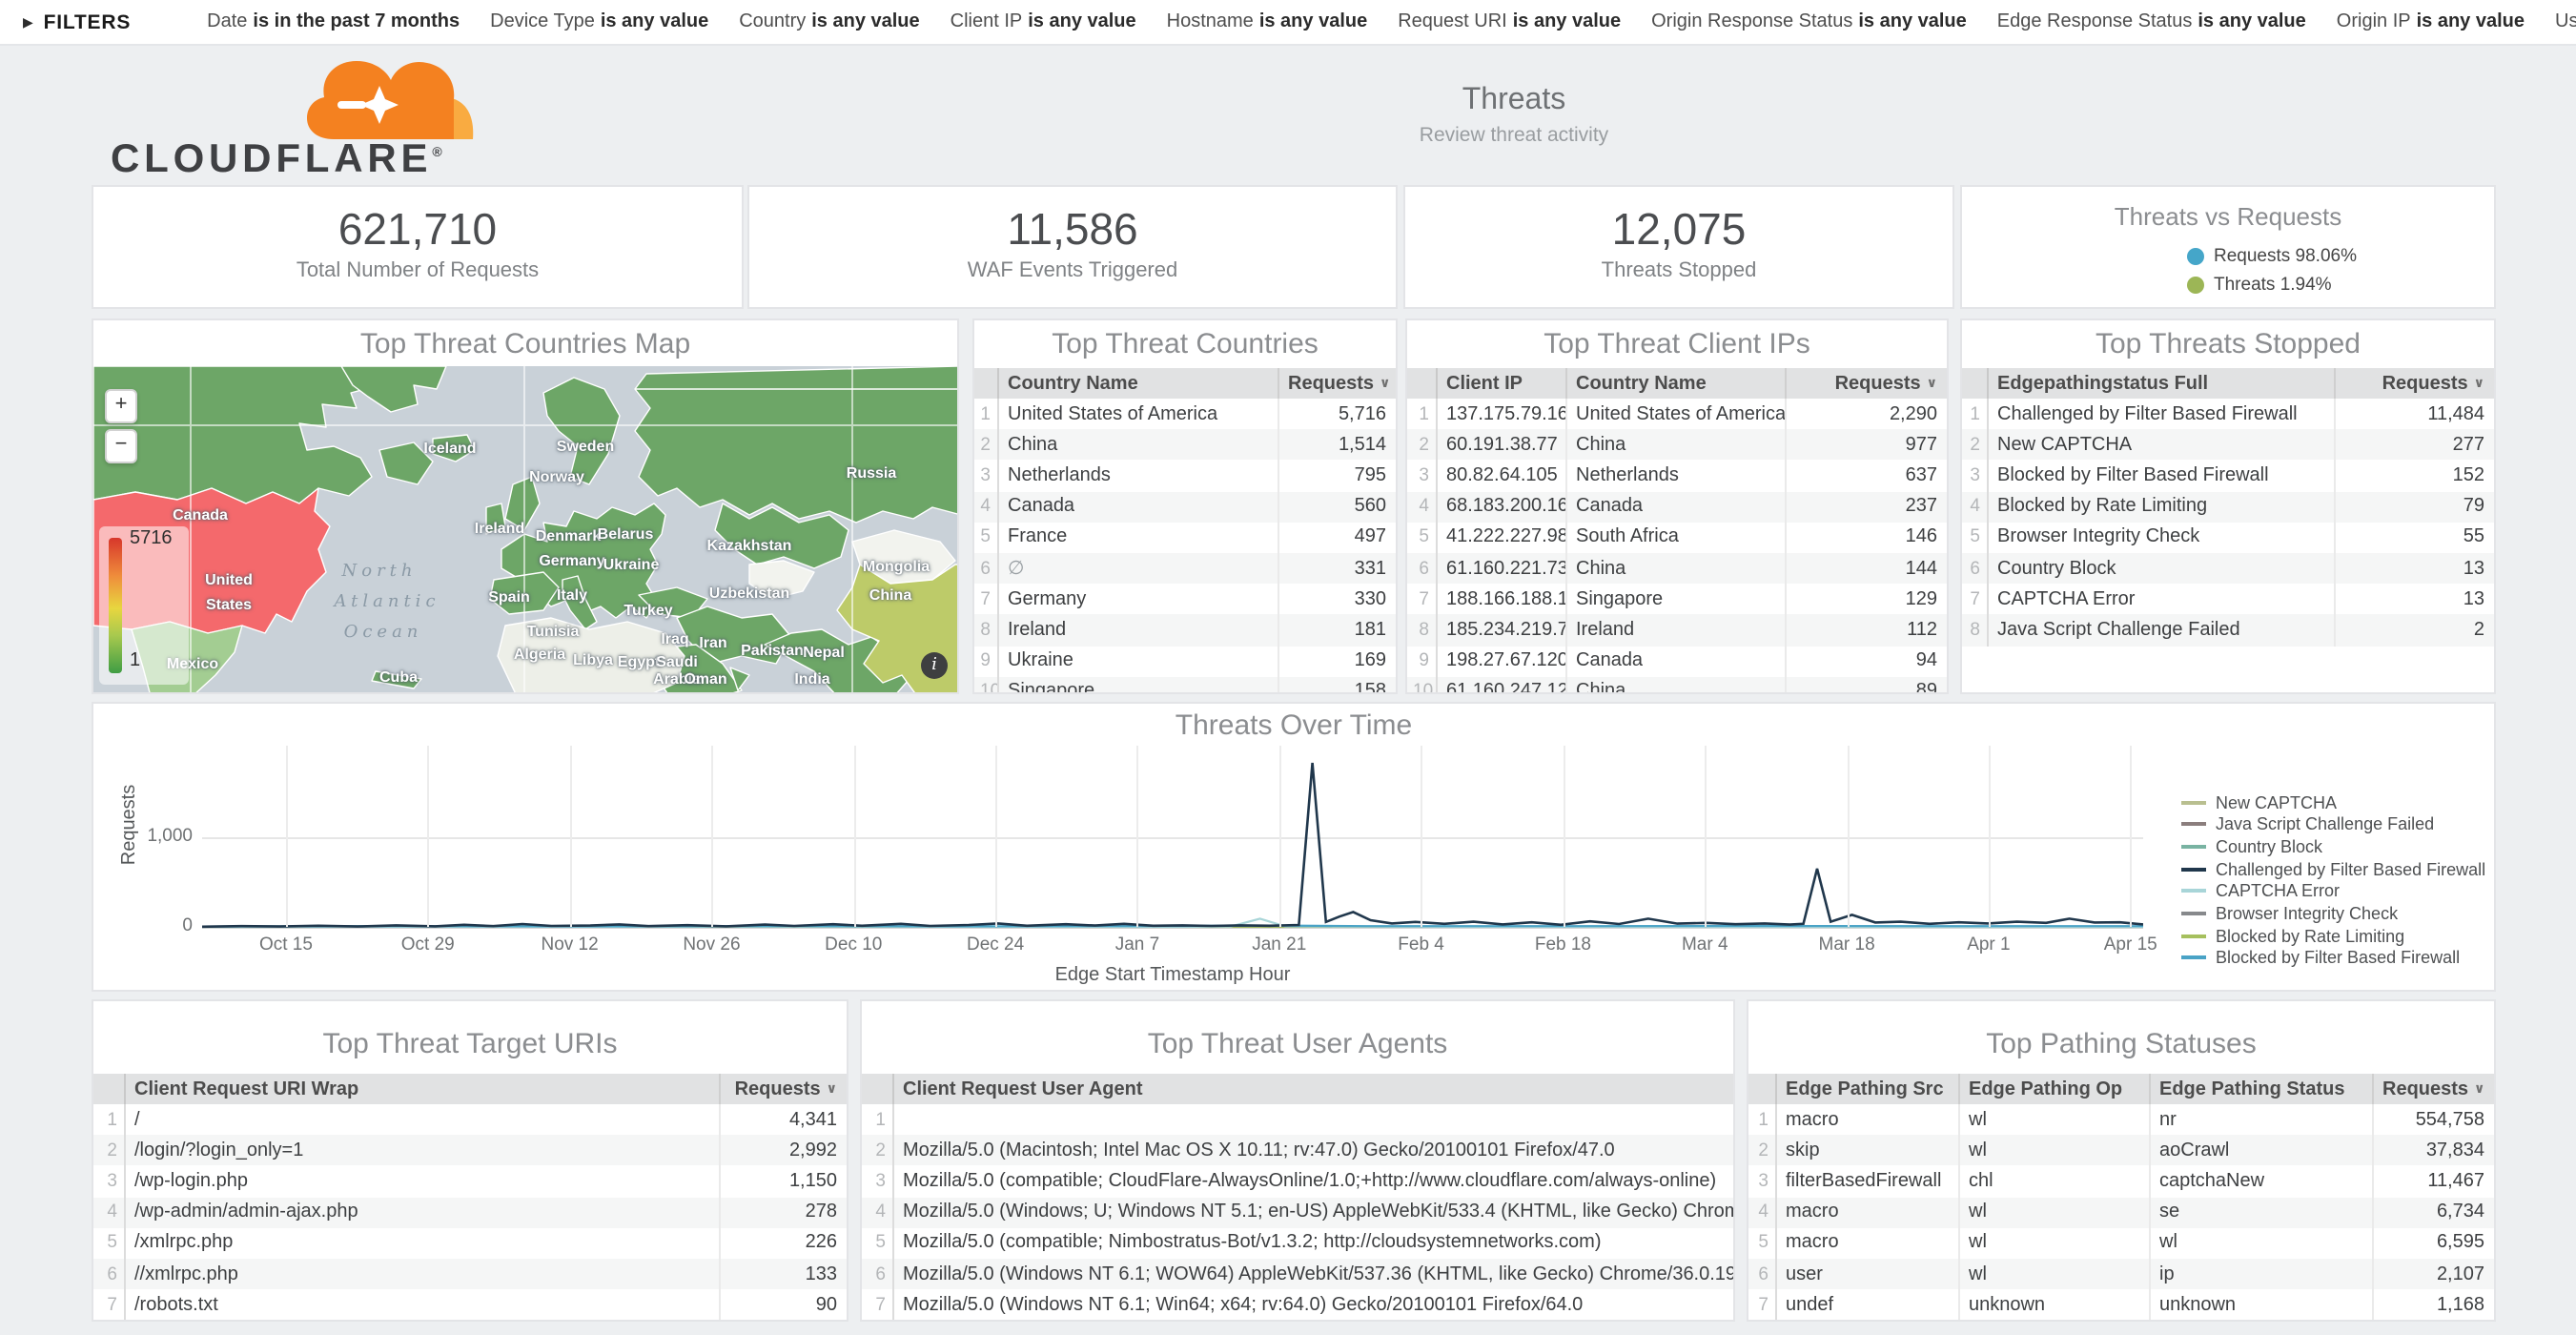  What do you see at coordinates (470, 1304) in the screenshot?
I see `table-row: 7/robots.txt 90` at bounding box center [470, 1304].